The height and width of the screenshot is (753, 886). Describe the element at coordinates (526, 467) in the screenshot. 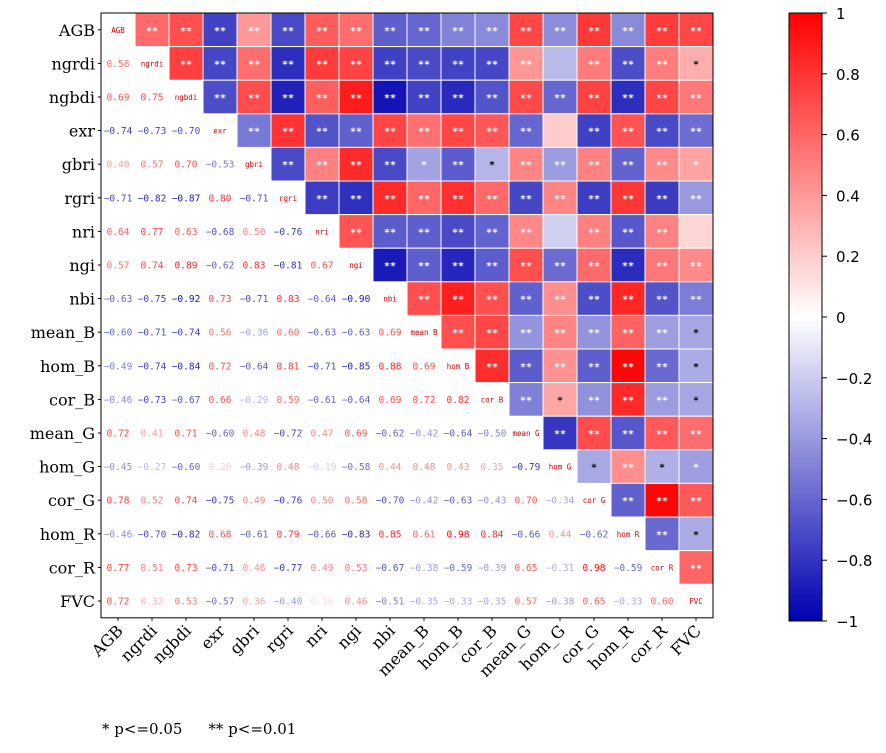

I see `value-hom_G-mean_G: −0.79` at that location.